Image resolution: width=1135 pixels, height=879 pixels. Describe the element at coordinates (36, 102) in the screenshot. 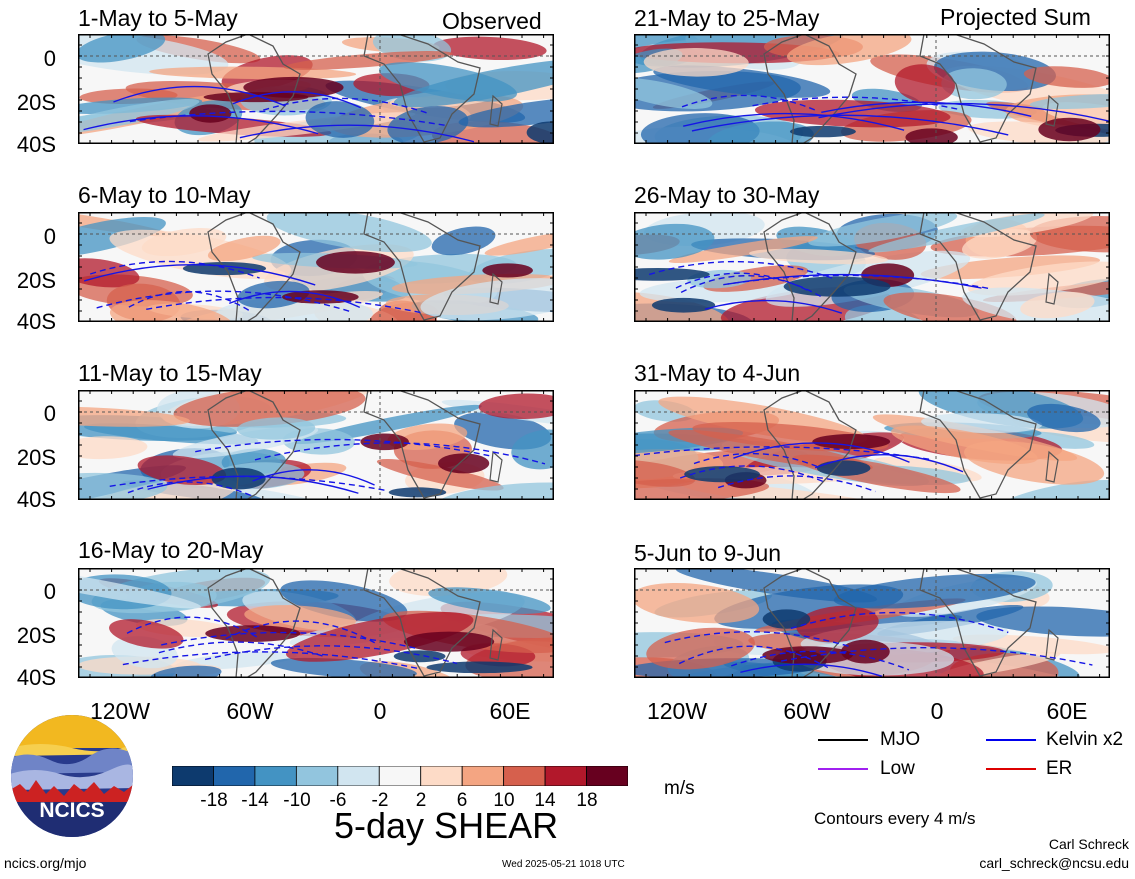

I see `lat-label: 20S` at that location.